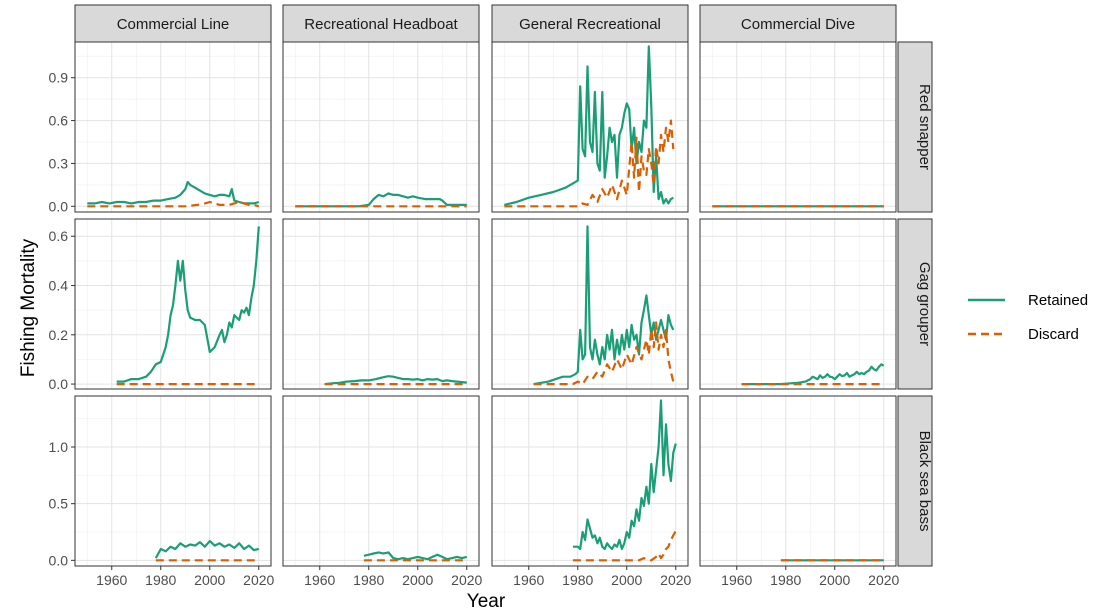 This screenshot has width=1118, height=613. What do you see at coordinates (59, 286) in the screenshot?
I see `y-tick-label: 0.4` at bounding box center [59, 286].